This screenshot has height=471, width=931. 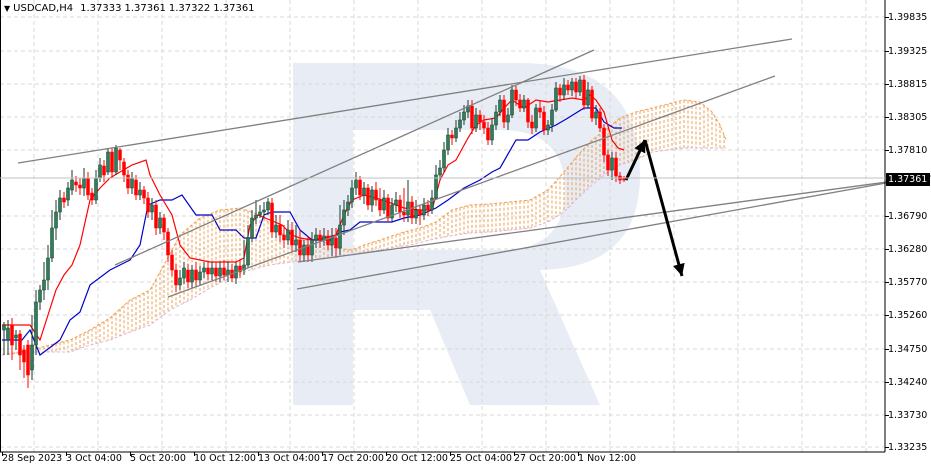 What do you see at coordinates (908, 216) in the screenshot?
I see `price-tick-label: 1.36790` at bounding box center [908, 216].